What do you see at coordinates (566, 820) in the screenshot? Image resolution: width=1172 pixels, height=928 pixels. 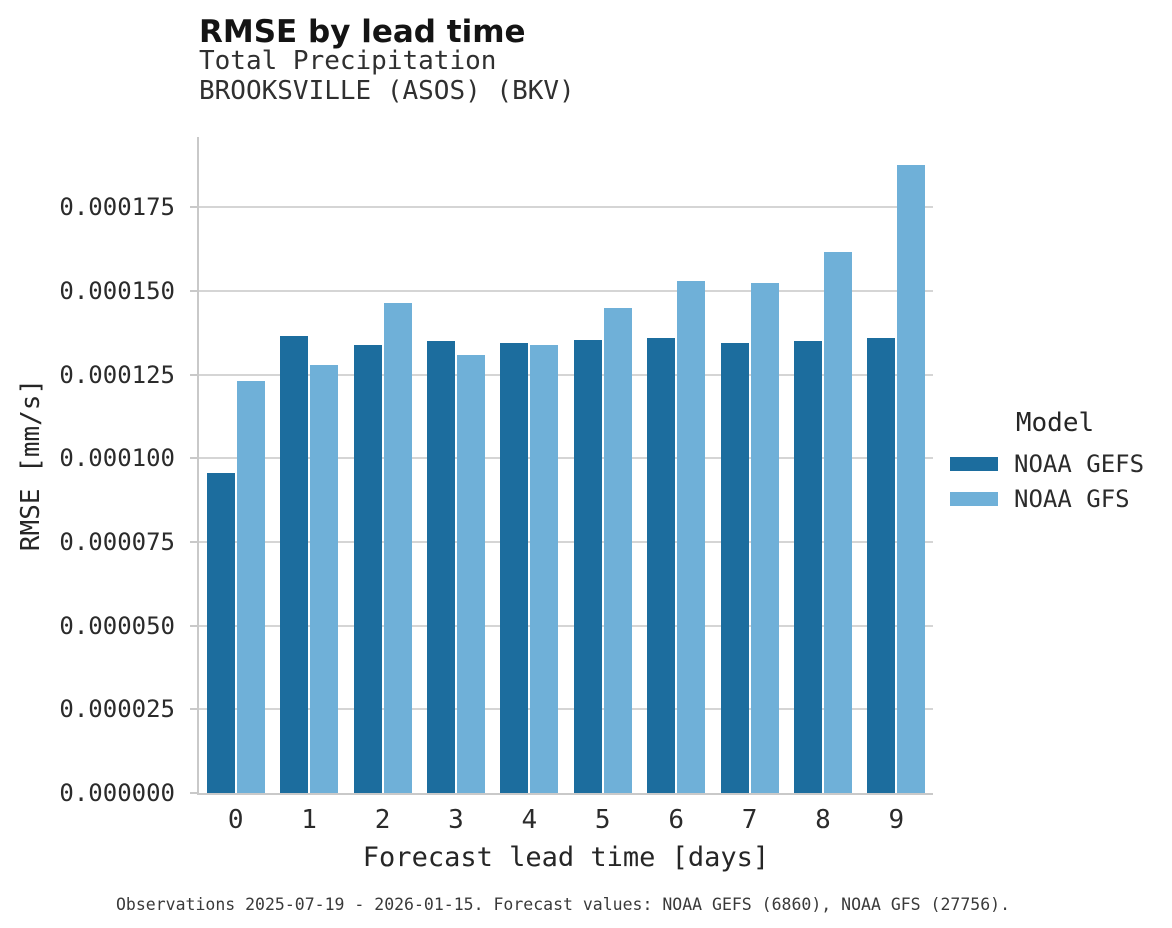 I see `x-axis-ticks: 0 1 2 3 4 5 6 7 8 9` at bounding box center [566, 820].